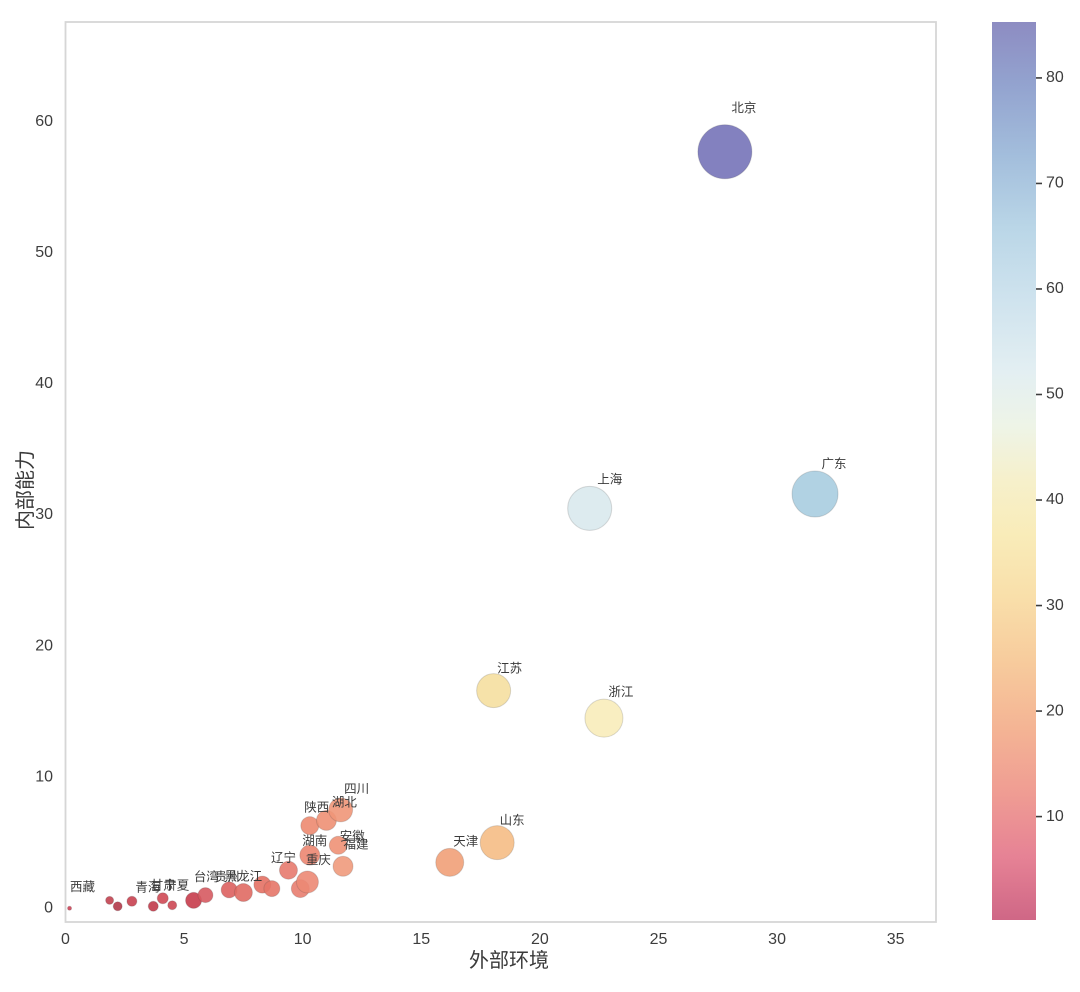 The width and height of the screenshot is (1080, 992). What do you see at coordinates (288, 870) in the screenshot?
I see `bubble-辽宁` at bounding box center [288, 870].